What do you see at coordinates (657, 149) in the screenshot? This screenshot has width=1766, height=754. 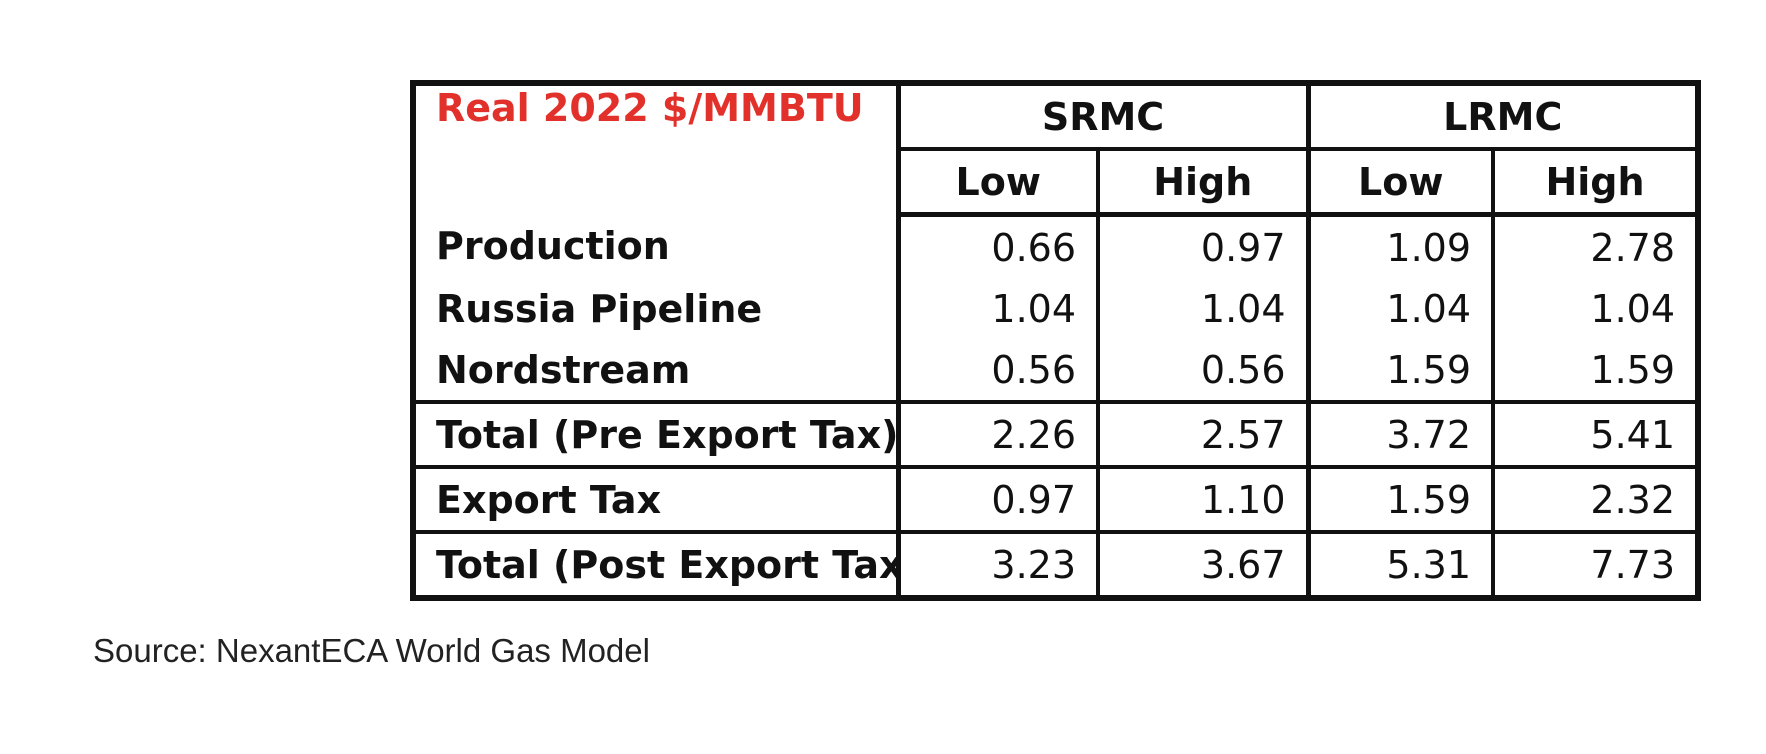 I see `unit-label: Real 2022 $/MMBTU` at bounding box center [657, 149].